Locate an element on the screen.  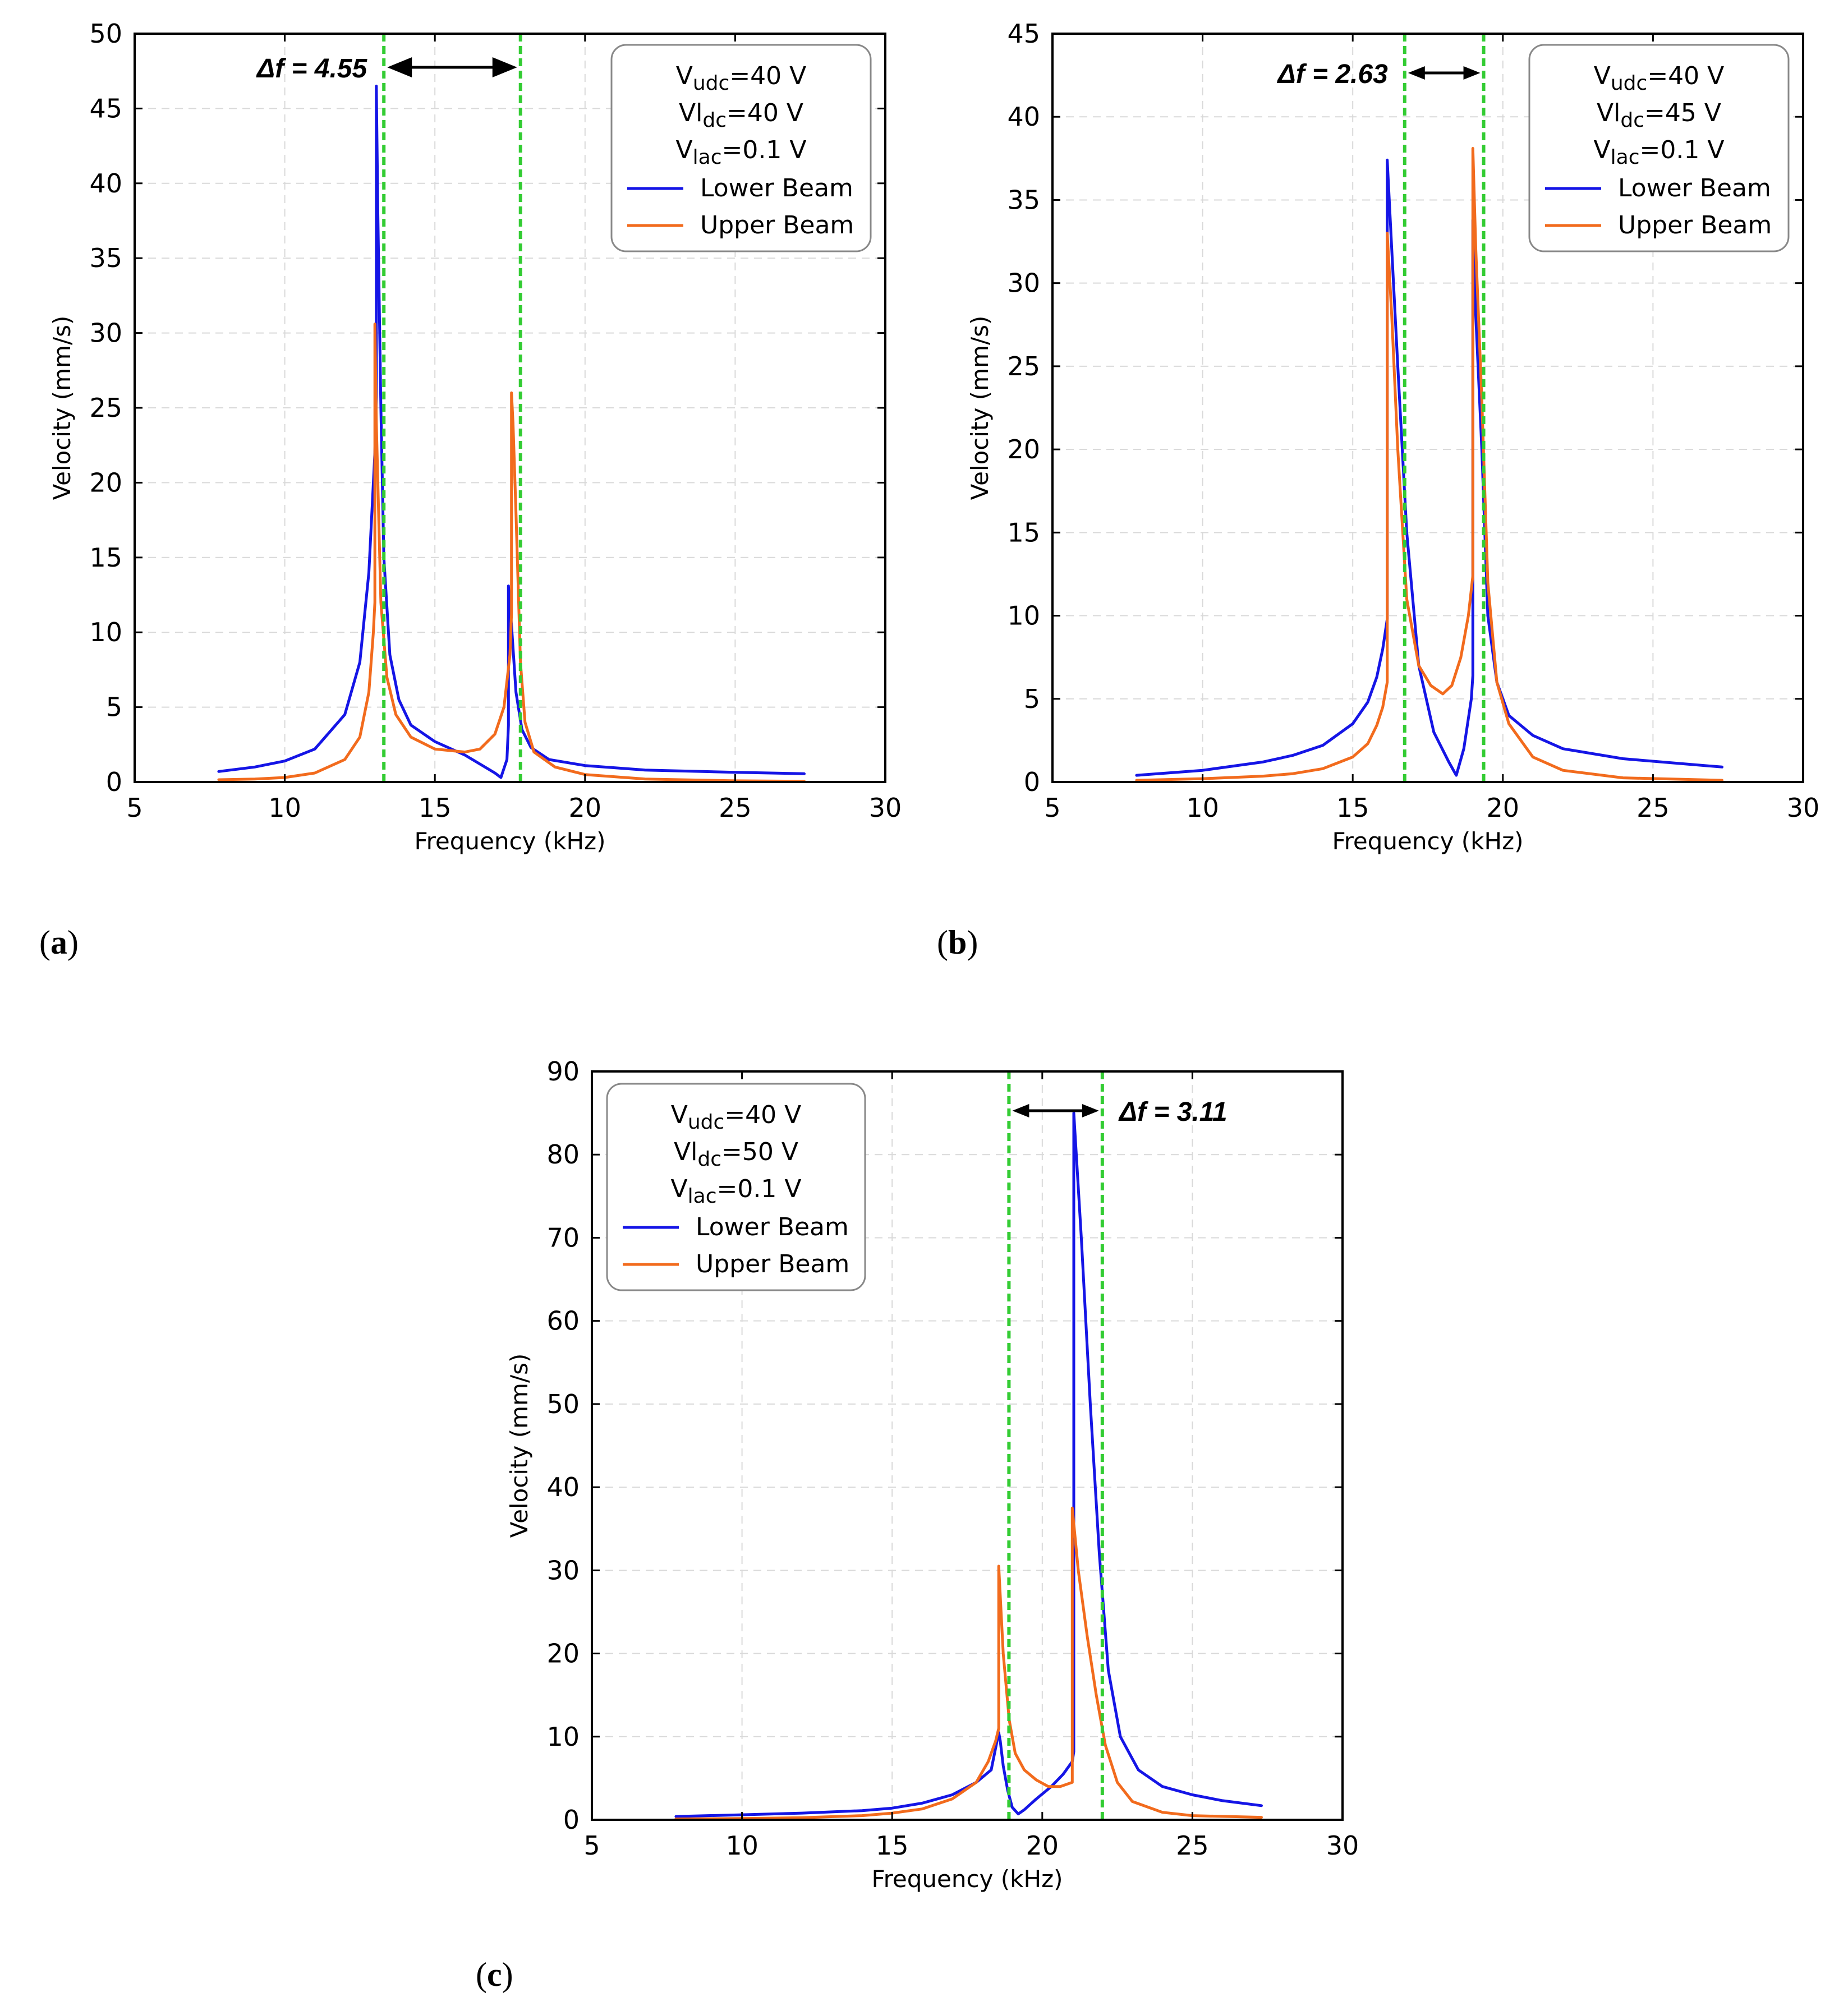
panel-label: (c) is located at coordinates (494, 1974).